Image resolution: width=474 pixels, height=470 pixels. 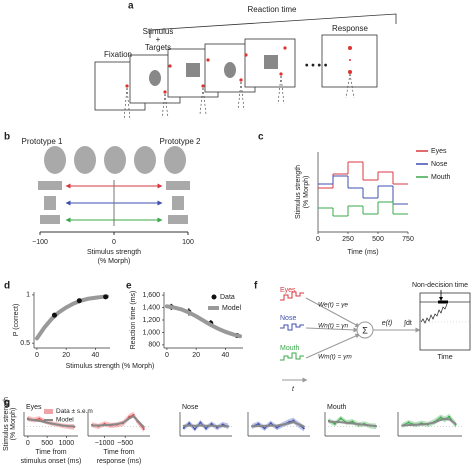 What do you see at coordinates (232, 308) in the screenshot?
I see `legend-label: Model` at bounding box center [232, 308].